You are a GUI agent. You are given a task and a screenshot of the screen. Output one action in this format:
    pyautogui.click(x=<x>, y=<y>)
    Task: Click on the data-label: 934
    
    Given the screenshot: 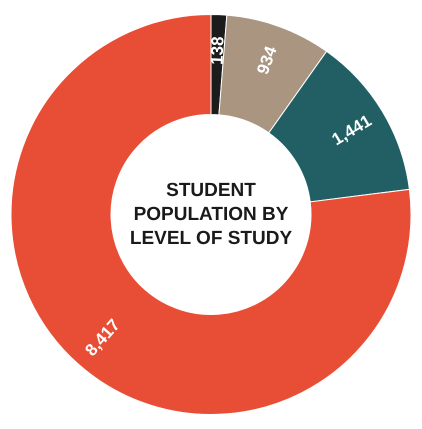 What is the action you would take?
    pyautogui.click(x=267, y=60)
    